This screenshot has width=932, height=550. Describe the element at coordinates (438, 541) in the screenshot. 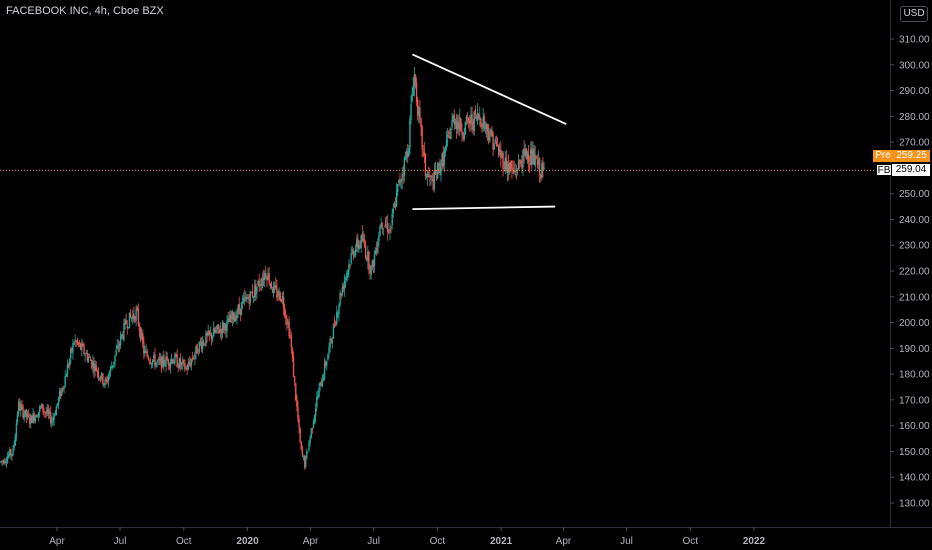

I see `x-tick-label: Oct` at that location.